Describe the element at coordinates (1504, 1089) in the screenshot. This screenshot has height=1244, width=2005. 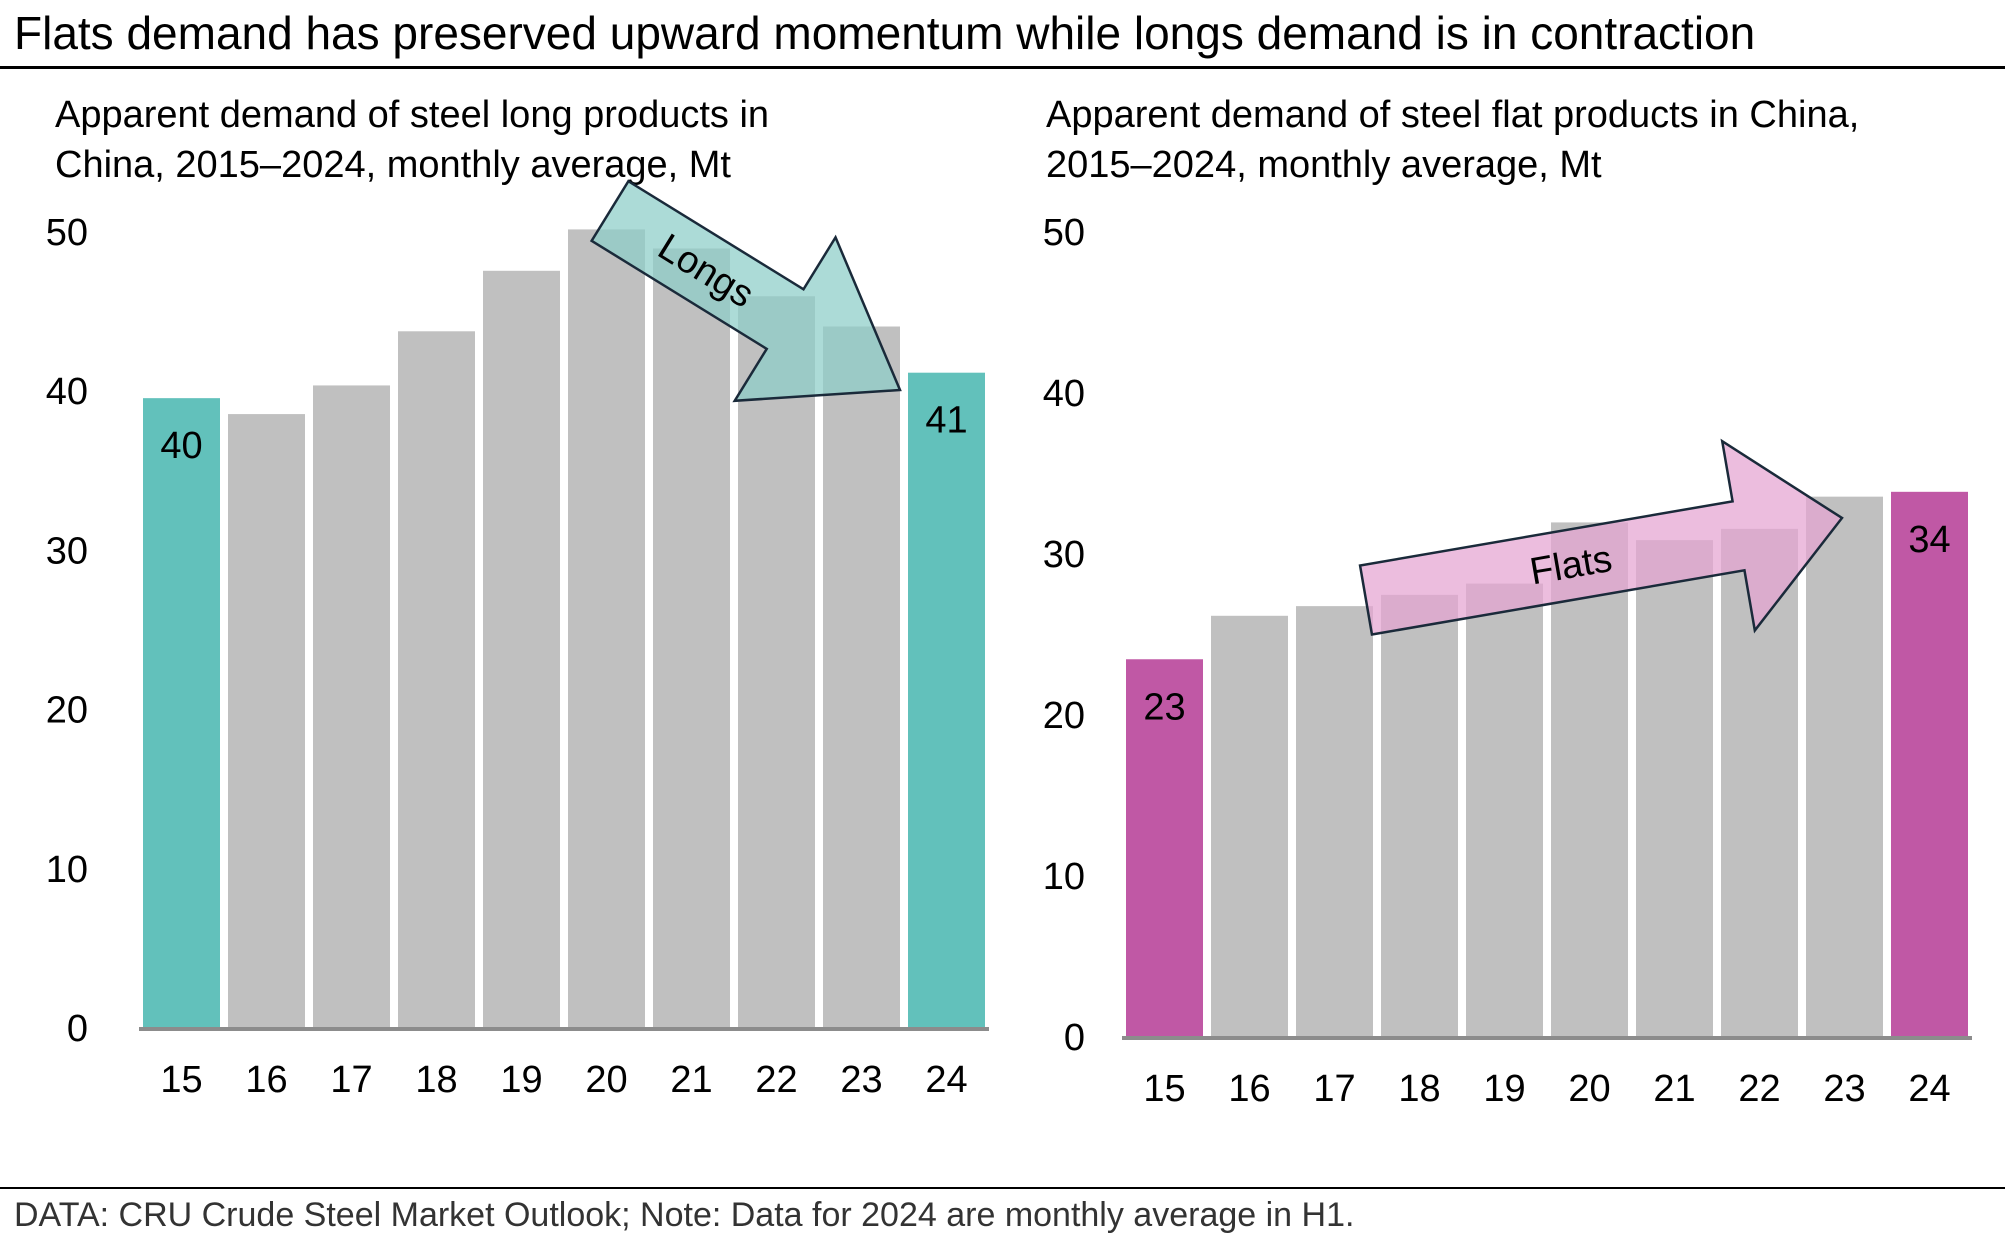
I see `flats-x-tick-label: 19` at that location.